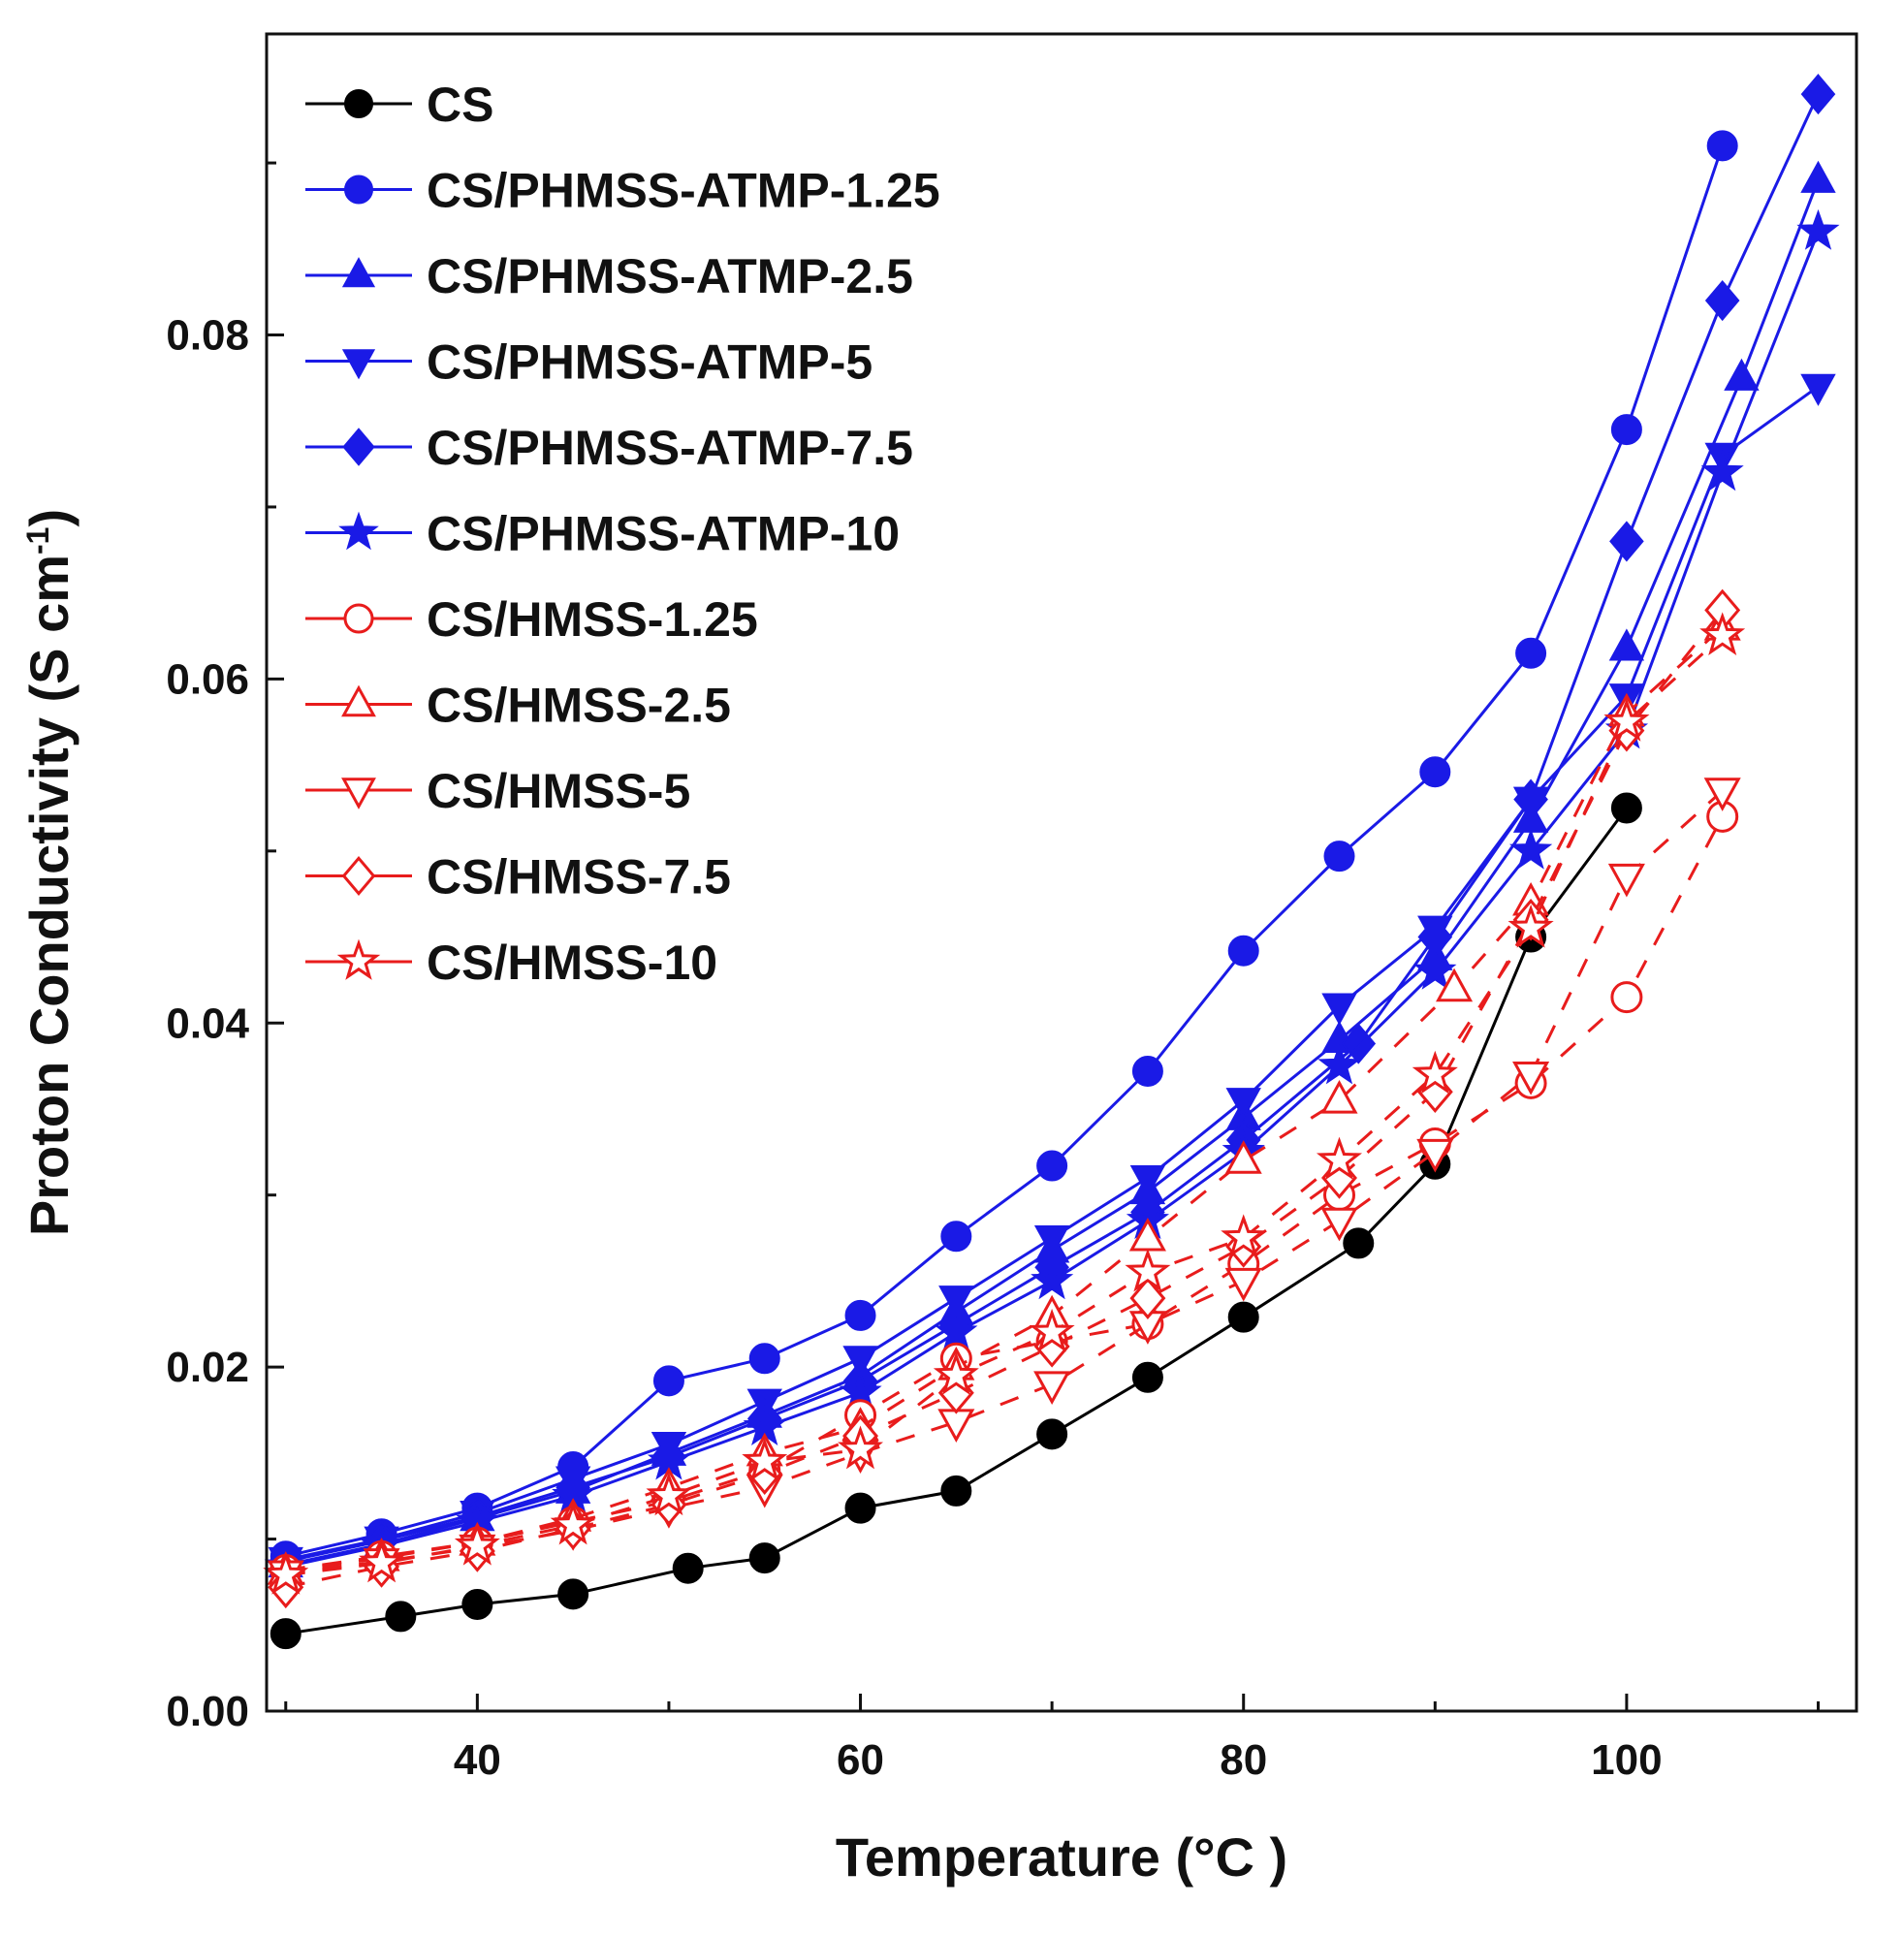 The image size is (1904, 1936). What do you see at coordinates (208, 336) in the screenshot?
I see `y-tick-label: 0.08` at bounding box center [208, 336].